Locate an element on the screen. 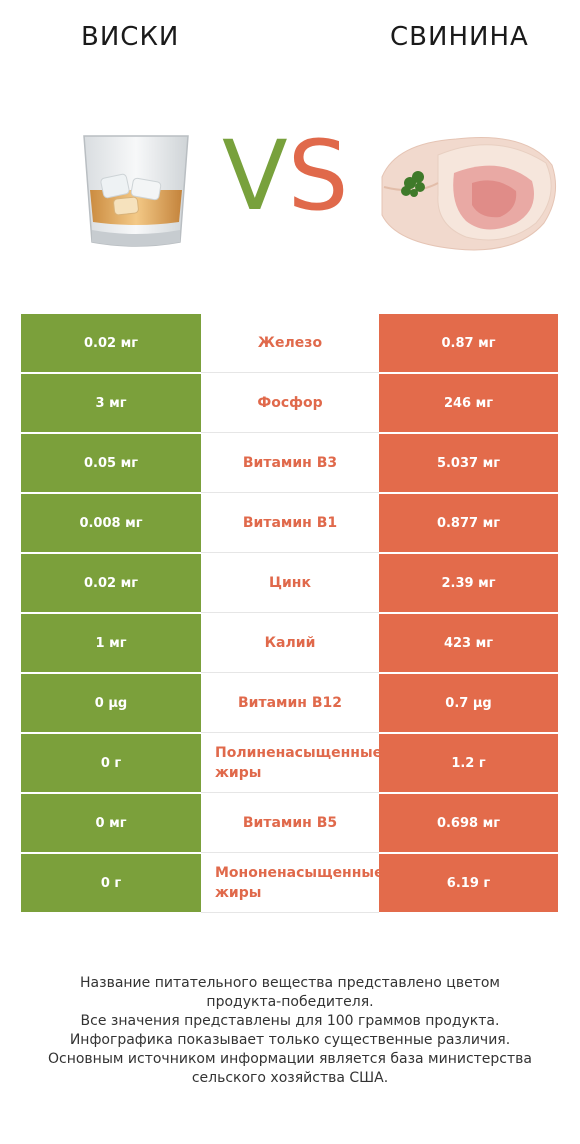 This screenshot has height=1144, width=580. table-row: 1 мг Калий 423 мг is located at coordinates (289, 643).